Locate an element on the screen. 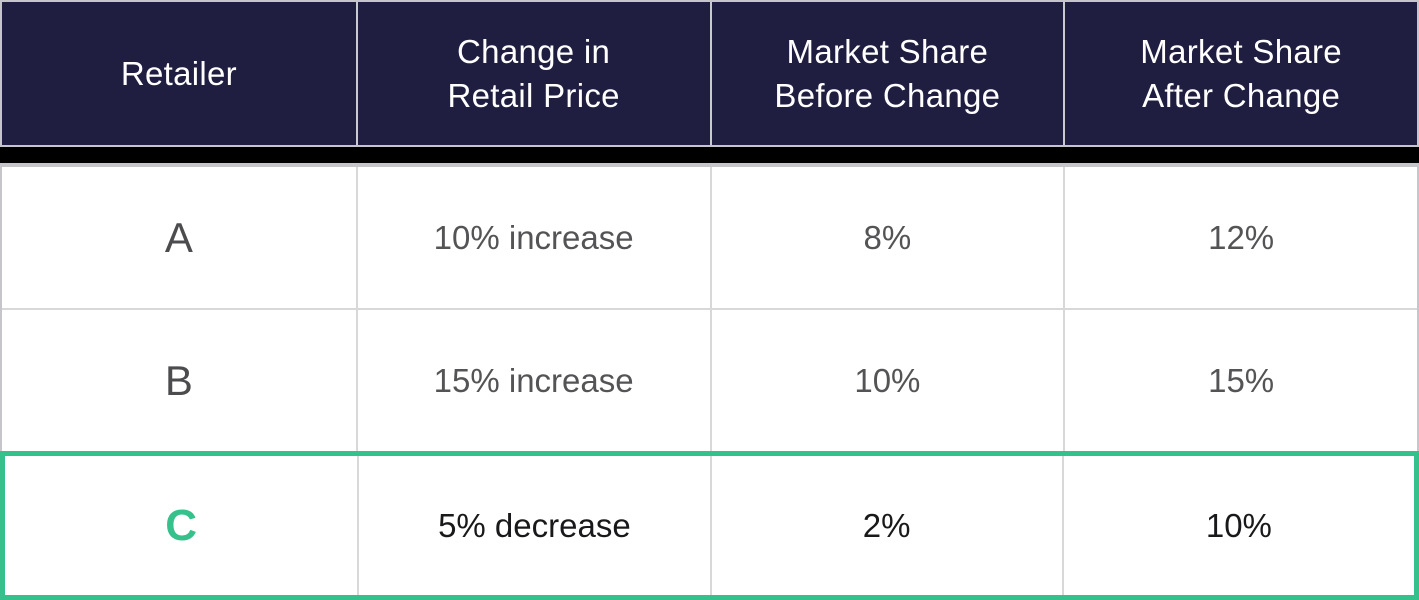 The image size is (1419, 600). row-c-change-cell: 5% decrease is located at coordinates (533, 525).